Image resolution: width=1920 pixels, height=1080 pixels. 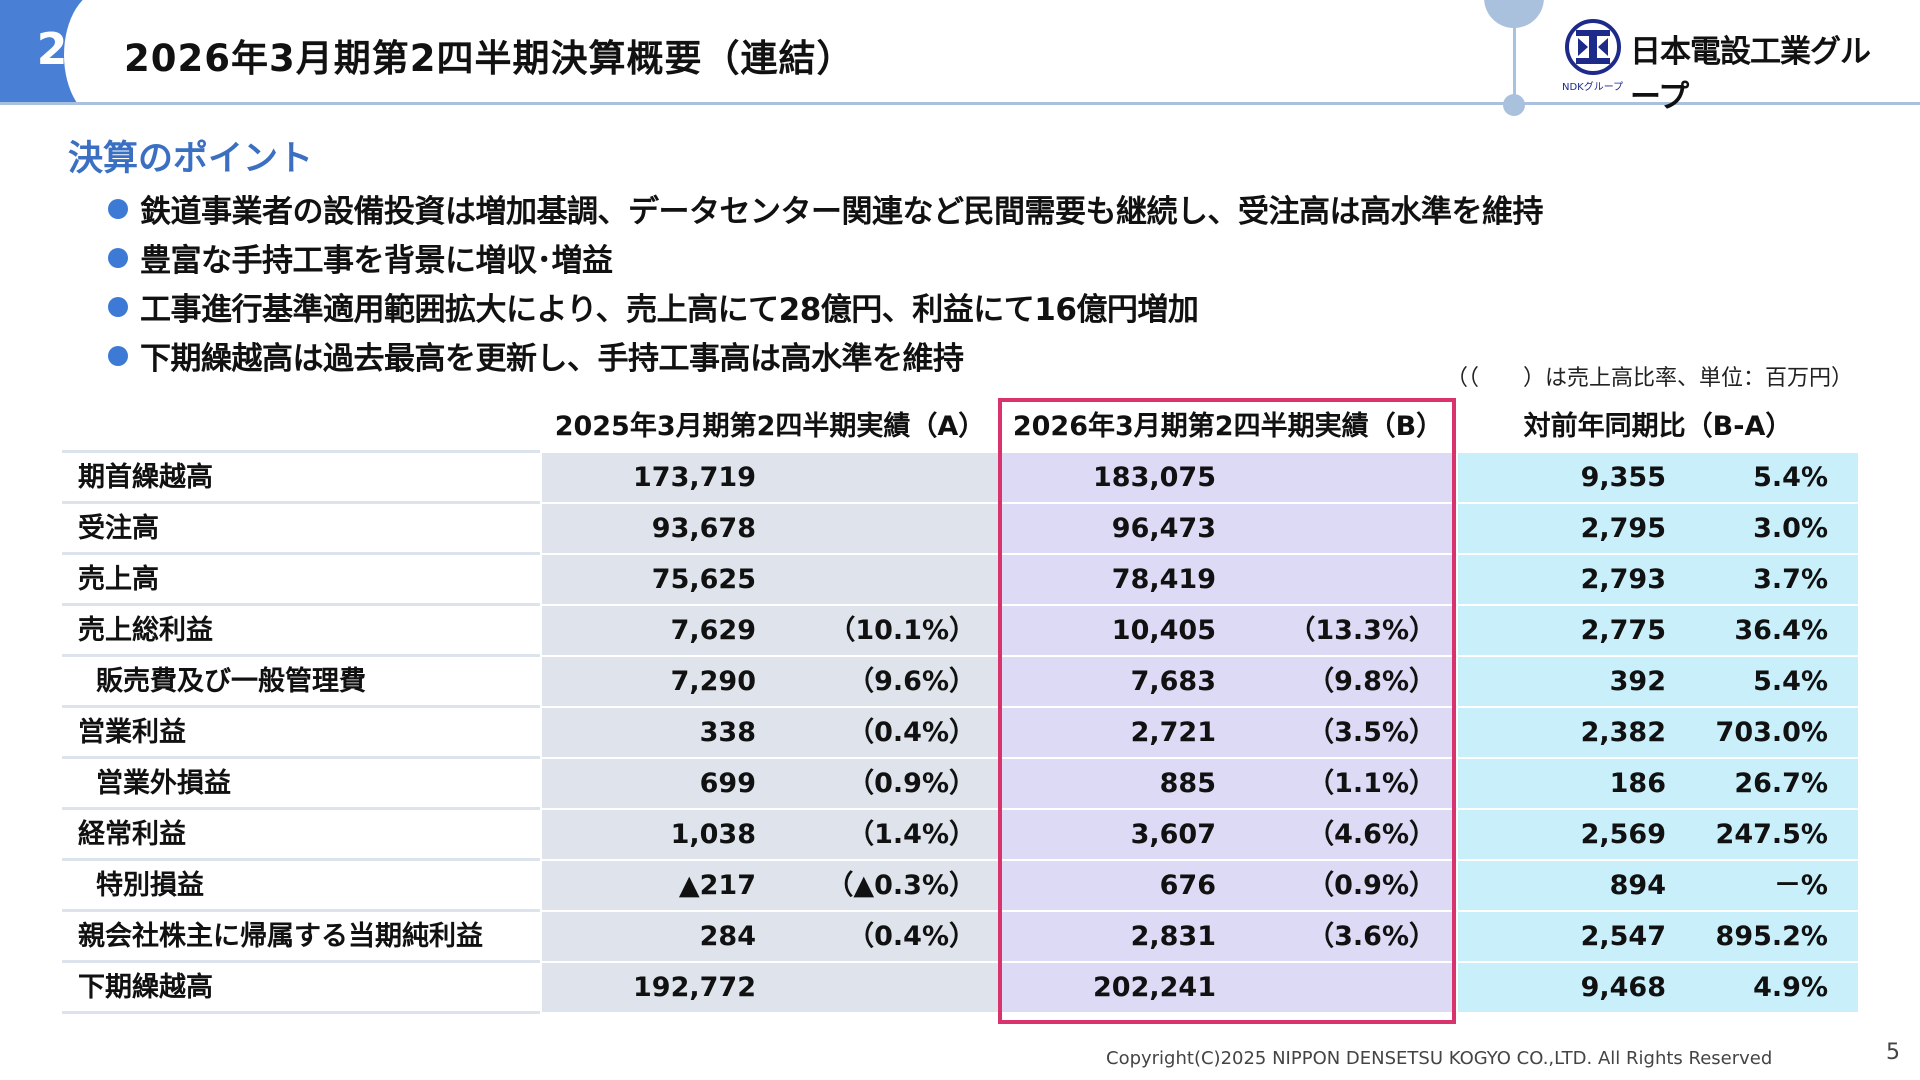 I want to click on key-point: 下期繰越高は過去最高を更新し、手持工事高は高水準を維持, so click(x=825, y=357).